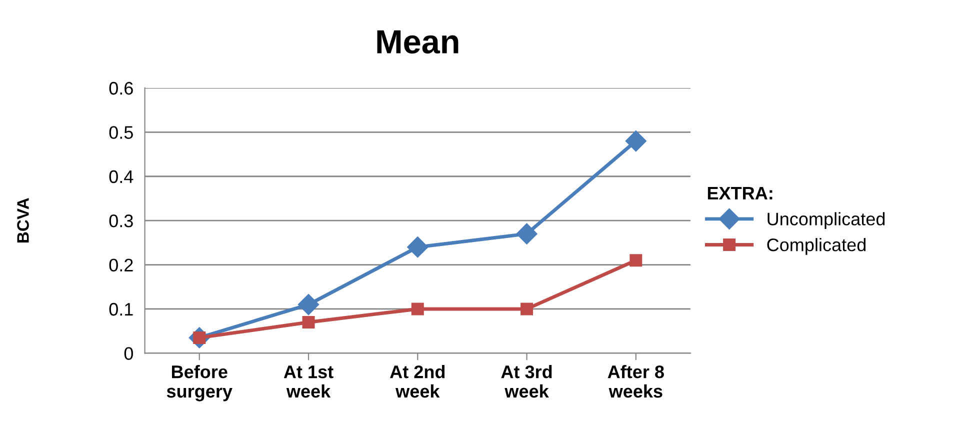 The height and width of the screenshot is (425, 959). Describe the element at coordinates (417, 381) in the screenshot. I see `x-tick-label: At 2nd week` at that location.